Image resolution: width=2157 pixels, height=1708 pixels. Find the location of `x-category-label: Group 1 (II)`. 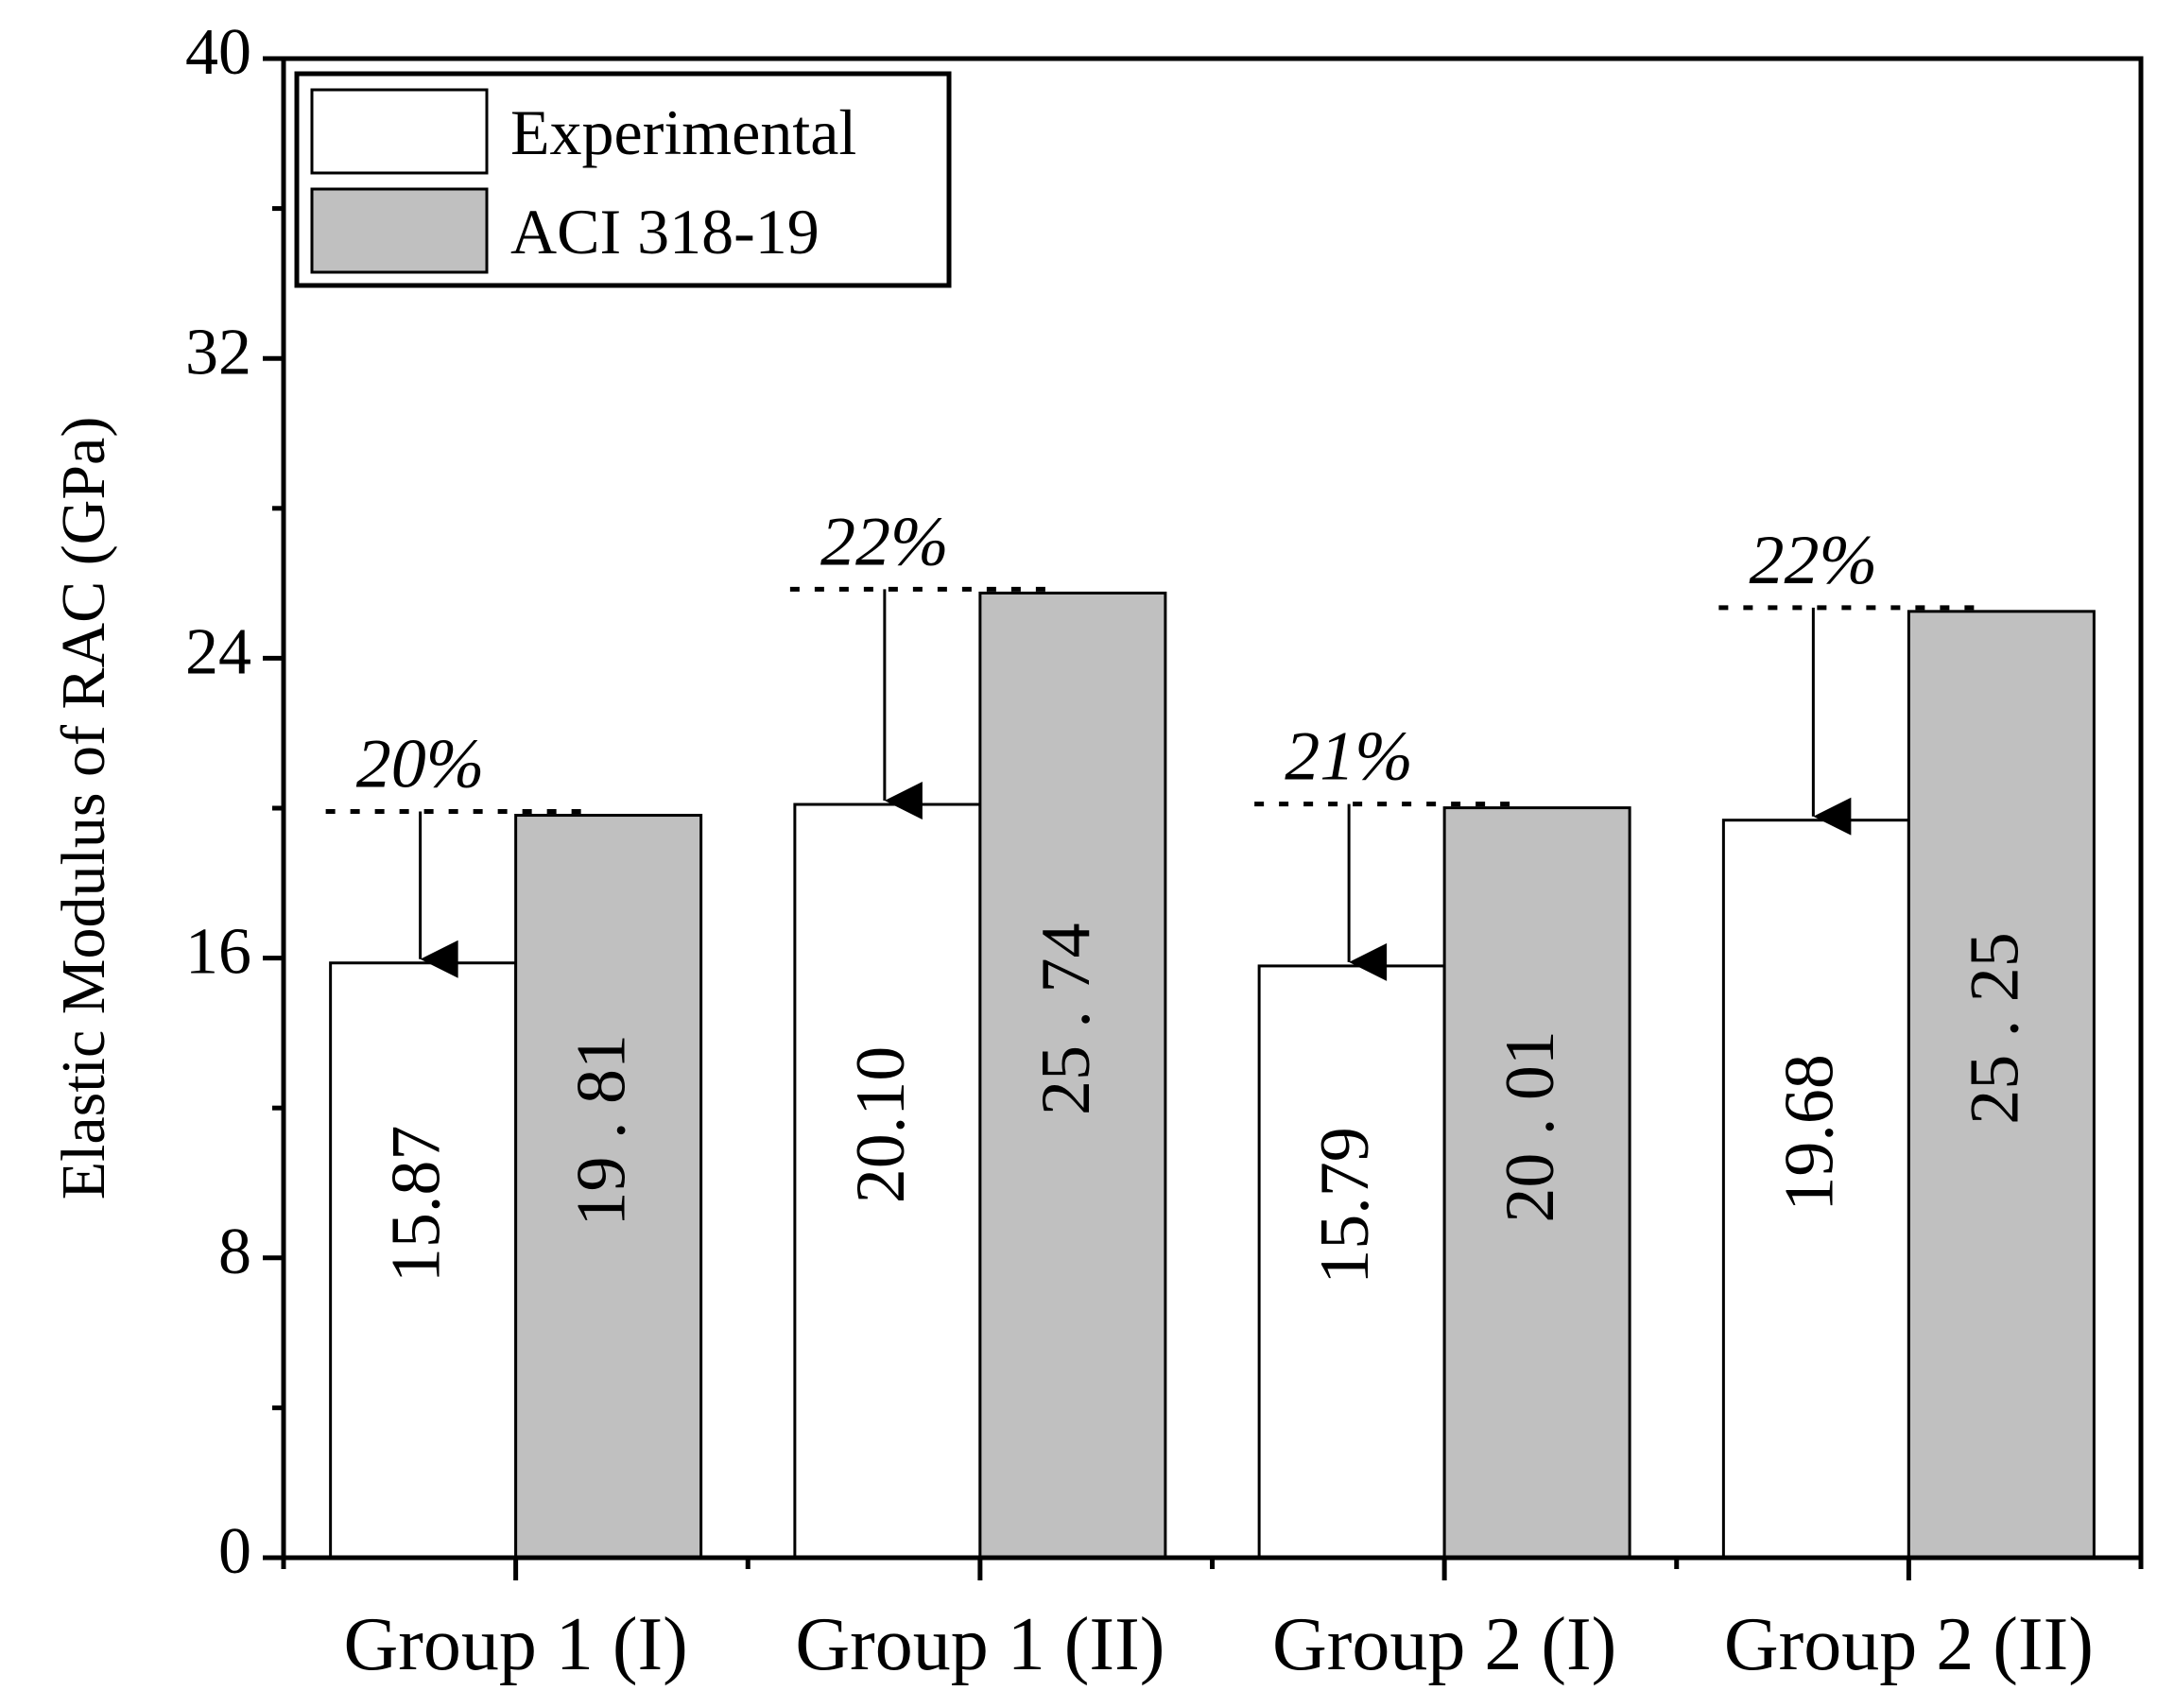

x-category-label: Group 1 (II) is located at coordinates (980, 1644).